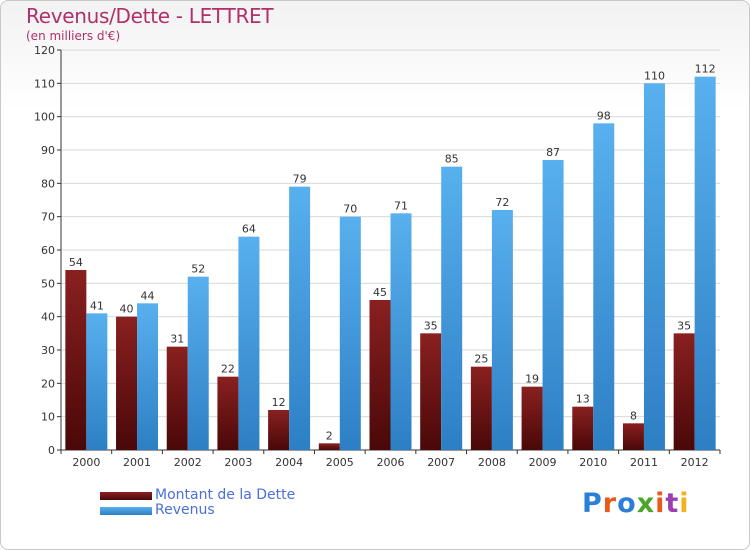 This screenshot has width=750, height=550. What do you see at coordinates (380, 292) in the screenshot?
I see `data-label-debt: 45` at bounding box center [380, 292].